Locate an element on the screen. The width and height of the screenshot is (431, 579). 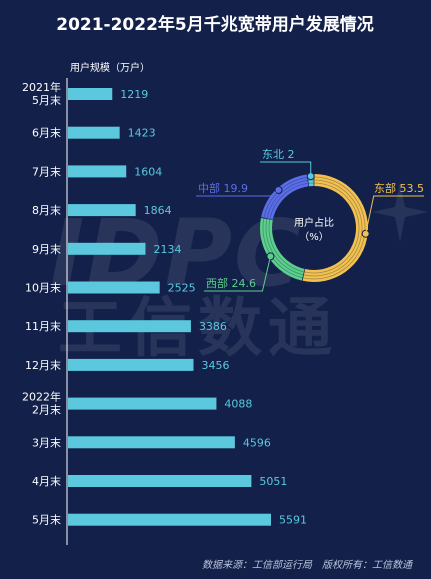
tick-label: 3月末 is located at coordinates (46, 442).